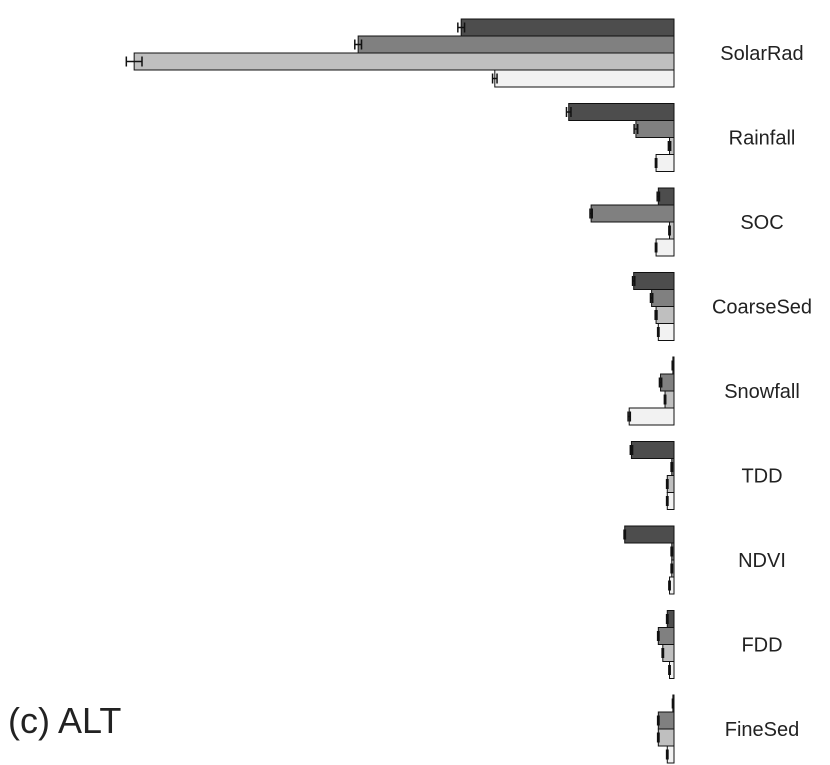 The width and height of the screenshot is (830, 765). I want to click on errorbar-rainfall-s4, so click(656, 163).